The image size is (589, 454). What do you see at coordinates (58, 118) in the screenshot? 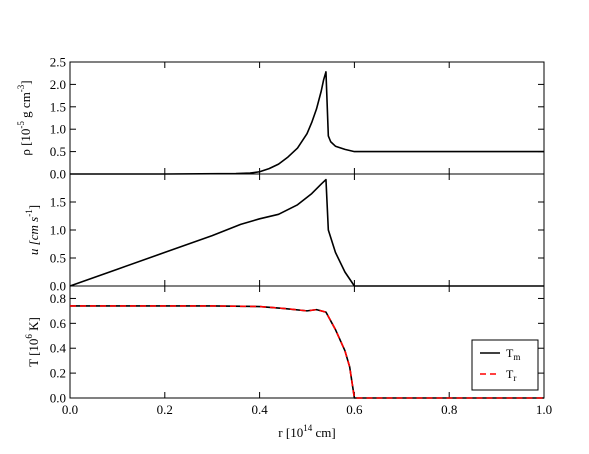
I see `panel-density-ytick-labels: 0.0 0.5 1.0 1.5 2.0 2.5` at bounding box center [58, 118].